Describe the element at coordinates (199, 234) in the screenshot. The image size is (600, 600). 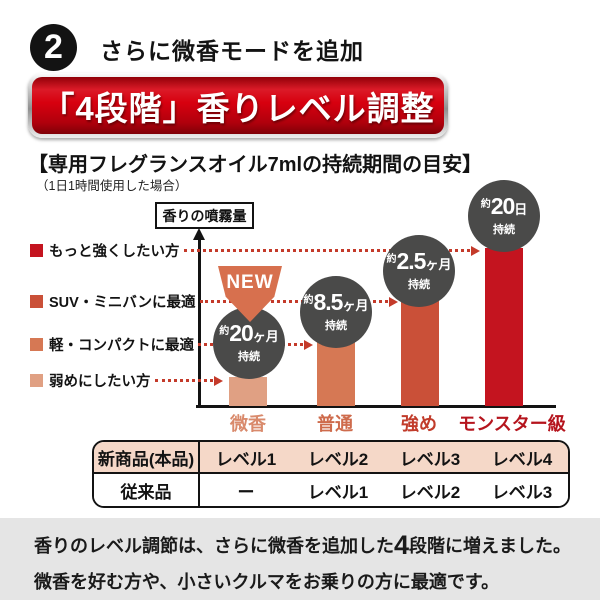
I see `y-axis-arrow-icon` at that location.